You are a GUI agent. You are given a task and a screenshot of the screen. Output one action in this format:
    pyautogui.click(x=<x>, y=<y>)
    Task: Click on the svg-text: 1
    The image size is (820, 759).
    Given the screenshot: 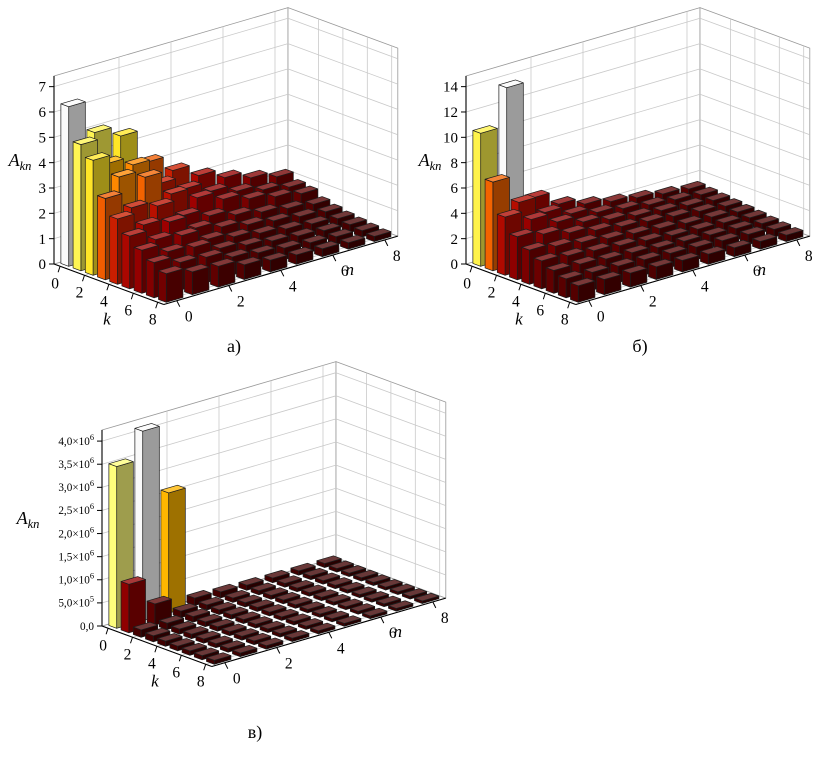 What is the action you would take?
    pyautogui.click(x=43, y=240)
    